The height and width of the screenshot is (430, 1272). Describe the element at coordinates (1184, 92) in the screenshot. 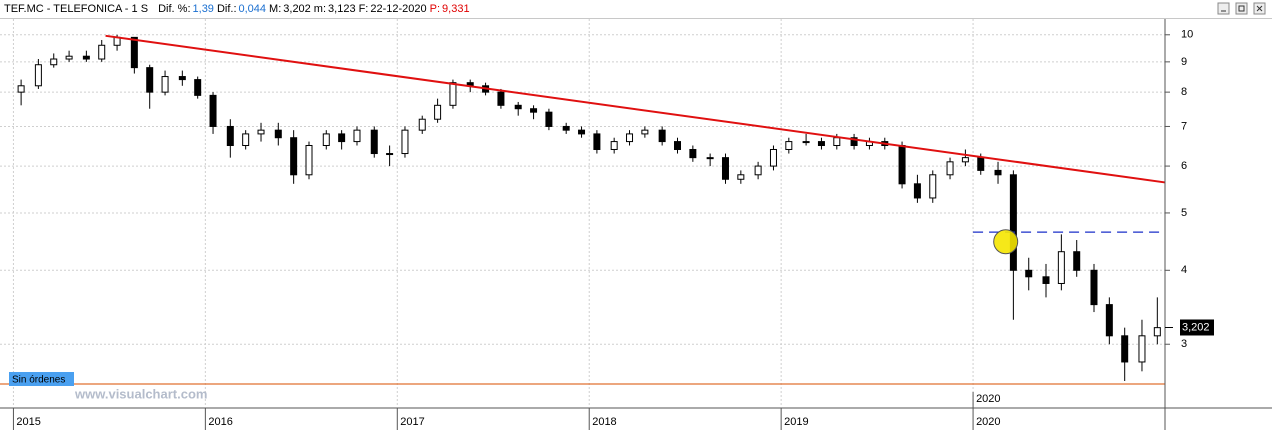

I see `y-tick-label: 8` at that location.